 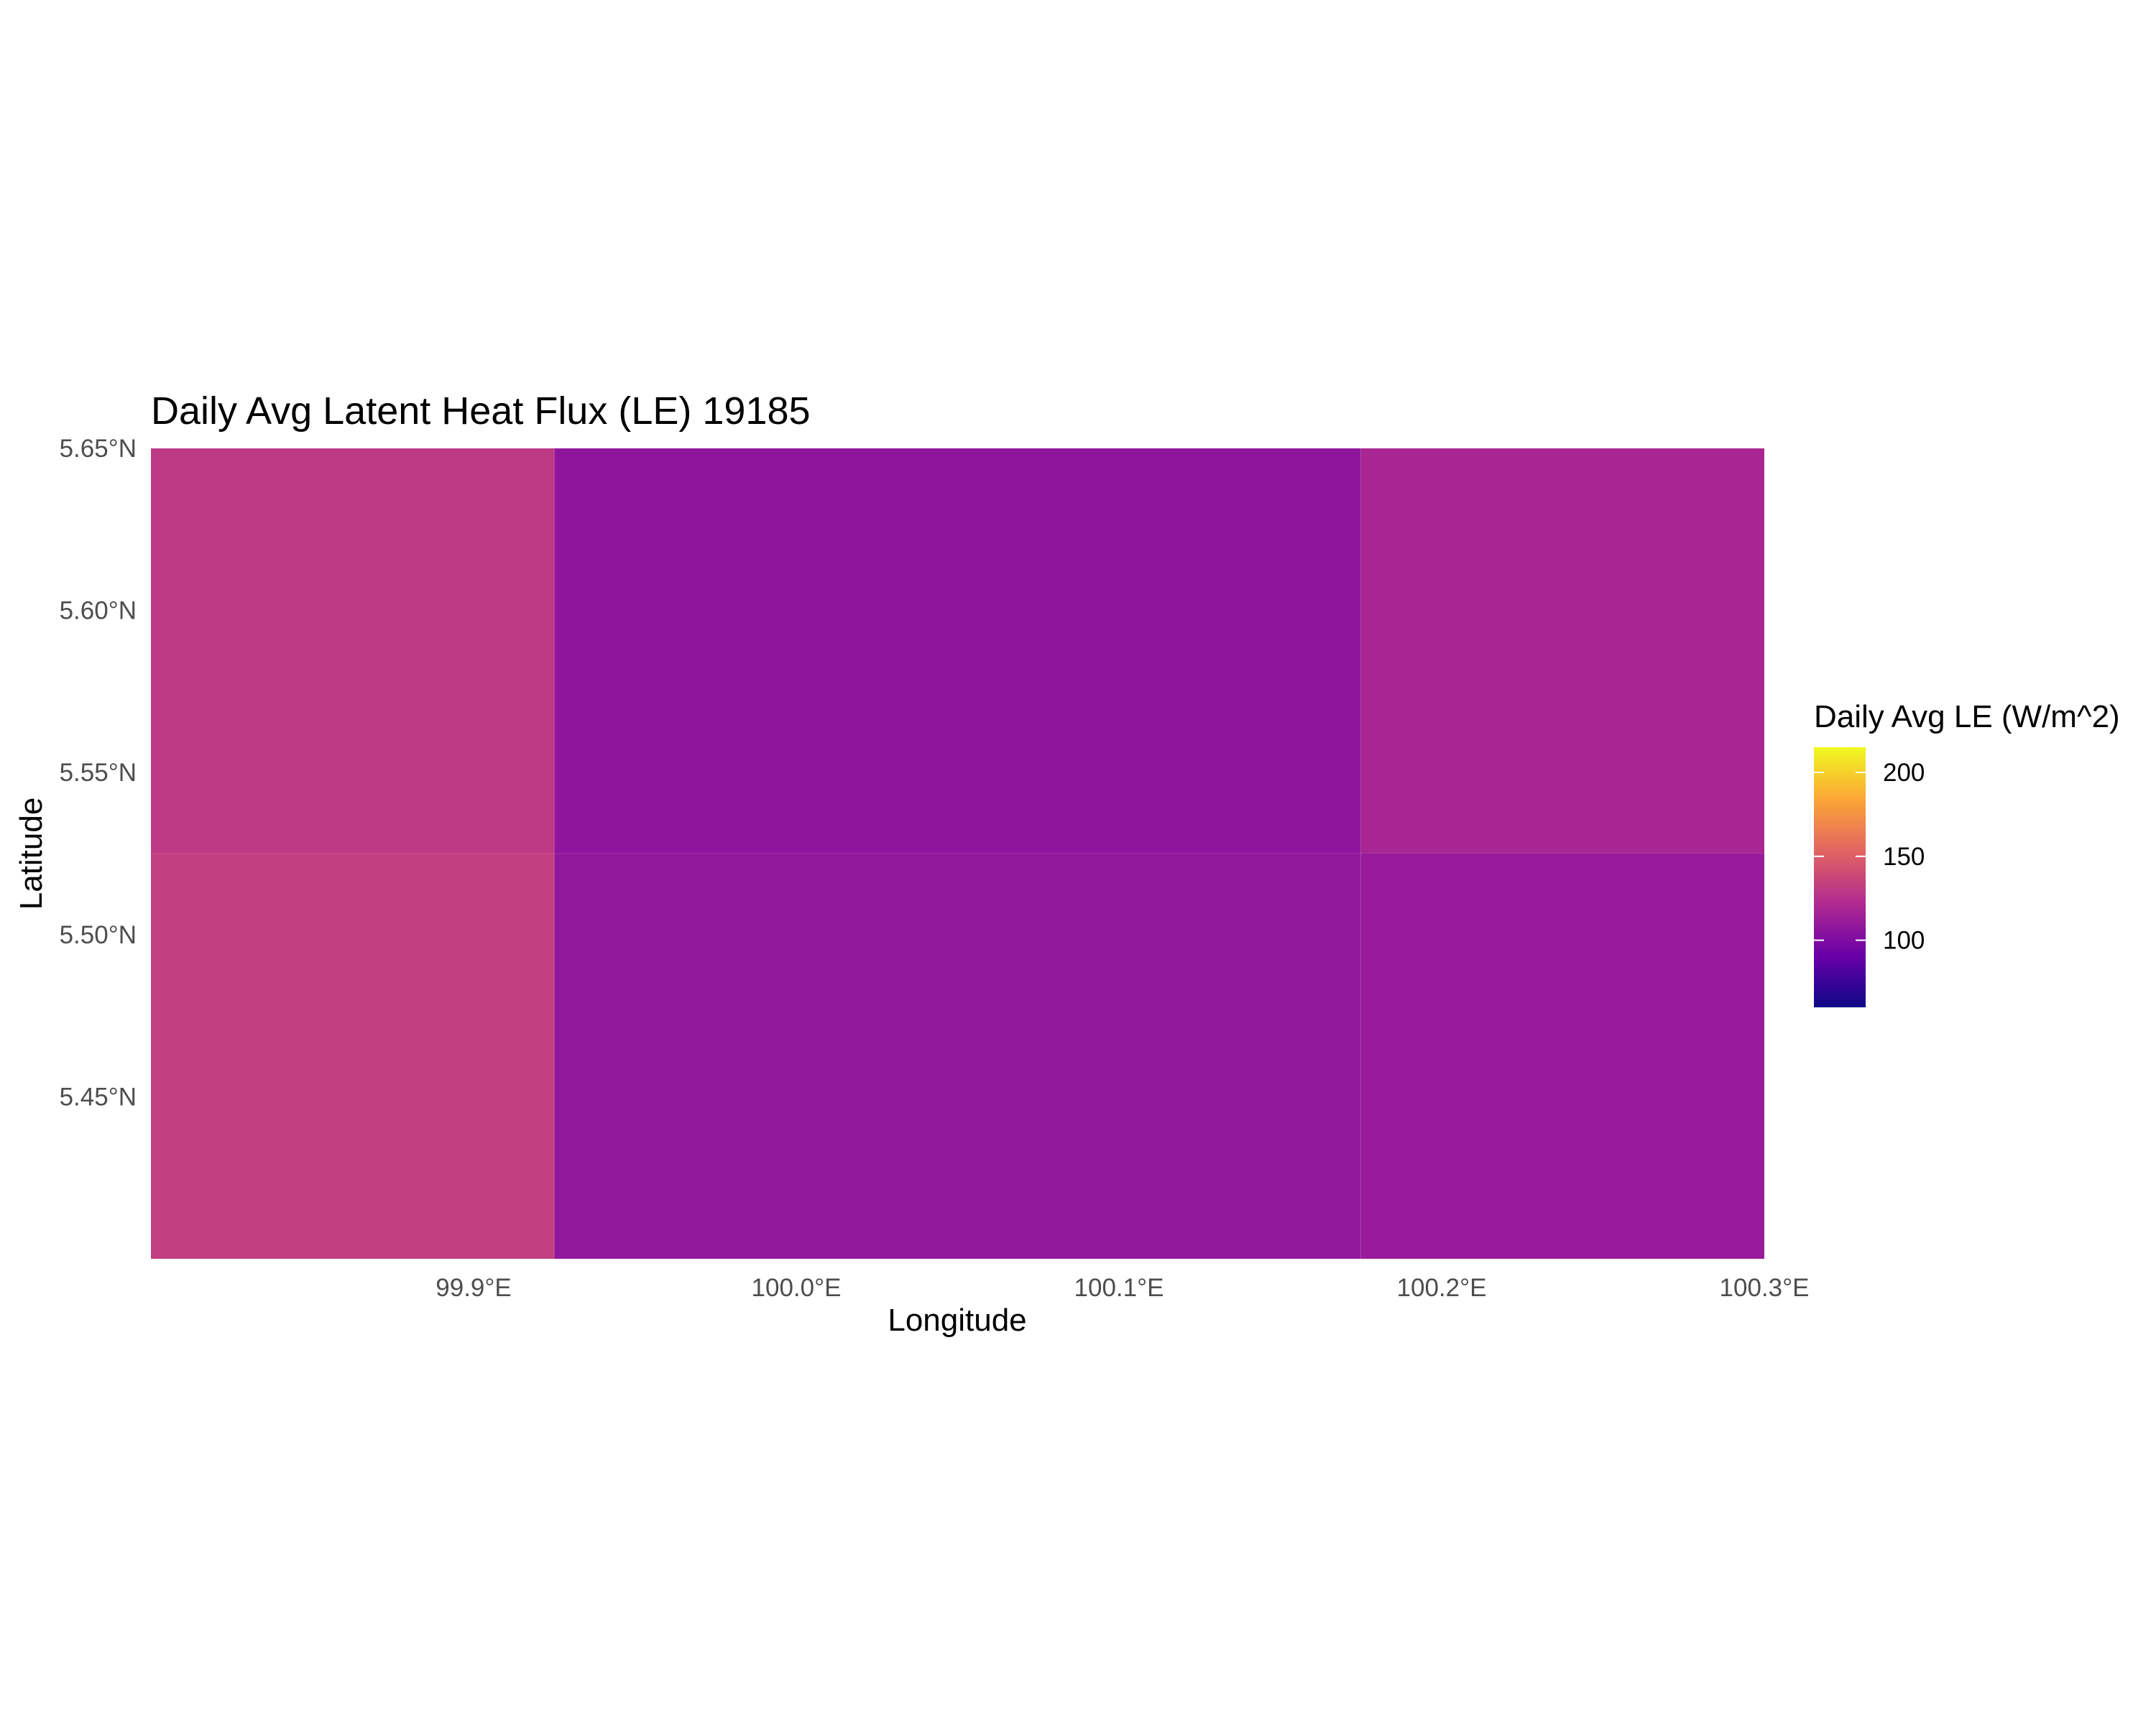 I want to click on y-tick-label: 5.65°N, so click(x=98, y=449).